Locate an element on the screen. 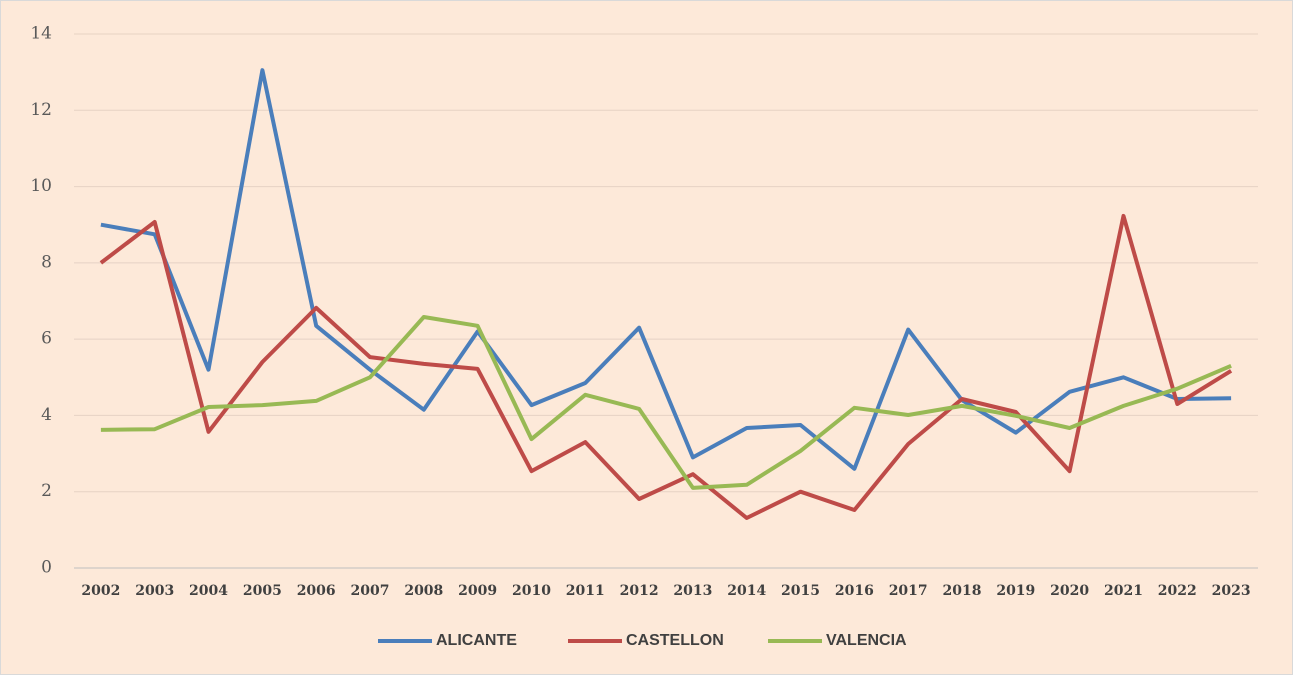 The image size is (1293, 675). y-tick-label: 14 is located at coordinates (41, 34).